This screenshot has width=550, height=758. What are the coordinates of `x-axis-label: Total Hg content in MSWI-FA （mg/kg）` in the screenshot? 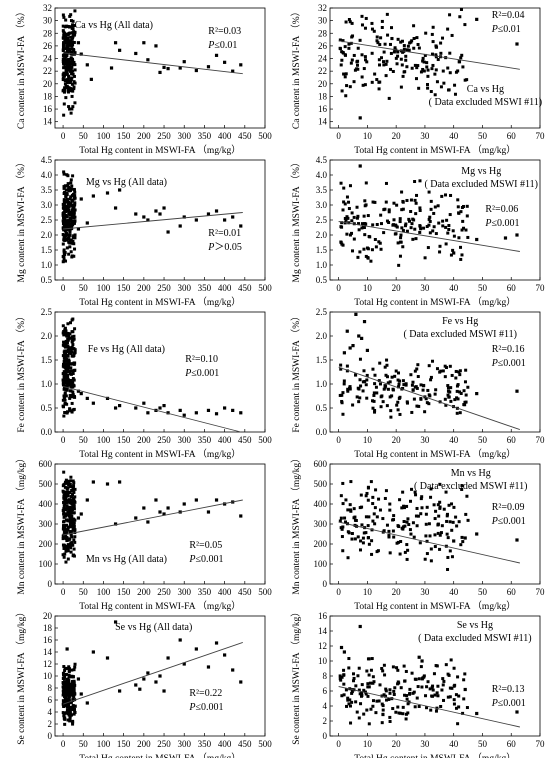 It's located at (159, 454).